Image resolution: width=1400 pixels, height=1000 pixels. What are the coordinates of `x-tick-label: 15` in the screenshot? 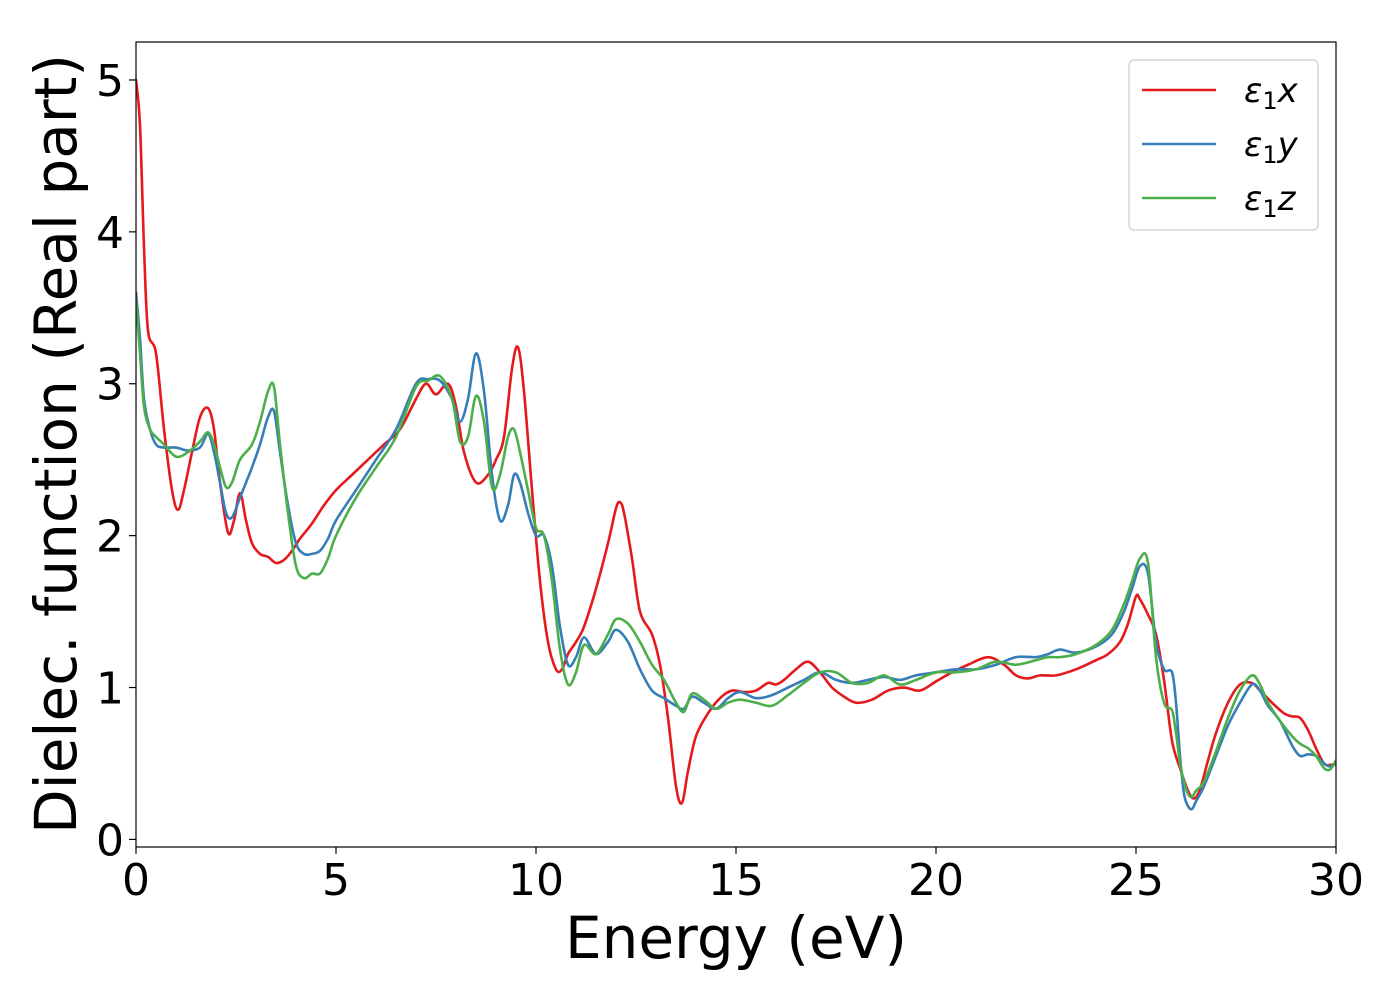 It's located at (736, 880).